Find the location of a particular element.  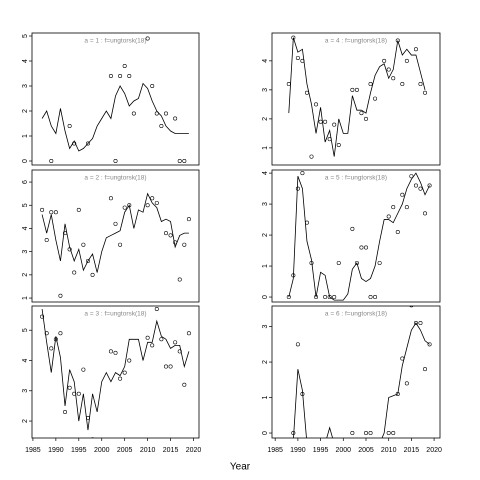

x-tick-label: 2000 is located at coordinates (343, 450).